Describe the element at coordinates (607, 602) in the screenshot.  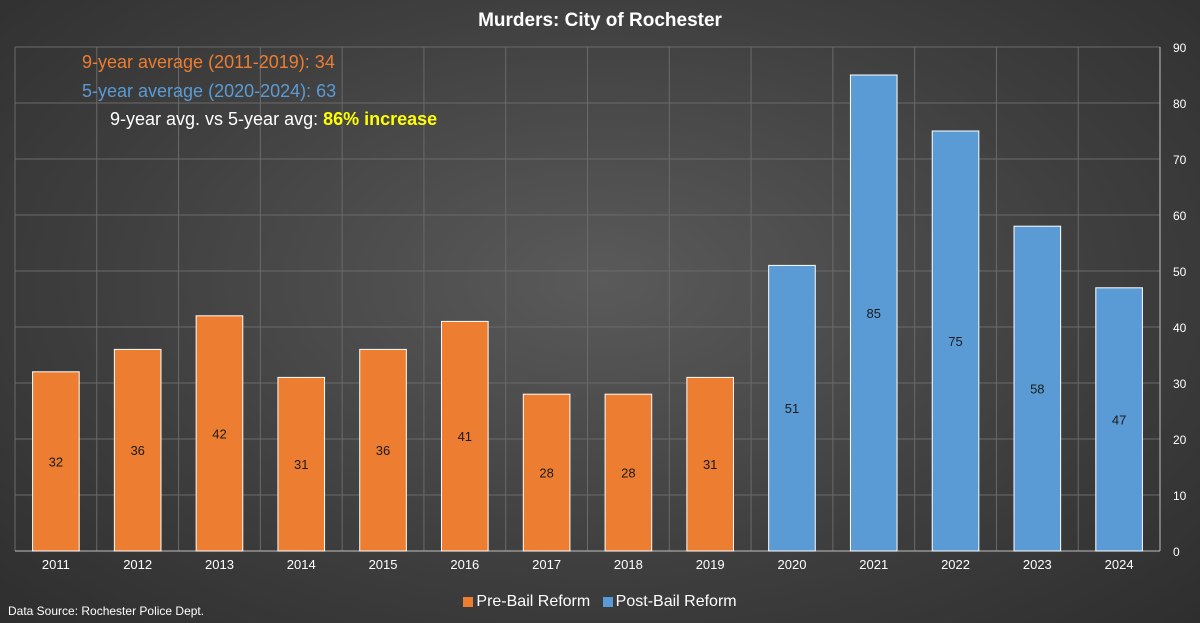
I see `legend-swatch-post` at that location.